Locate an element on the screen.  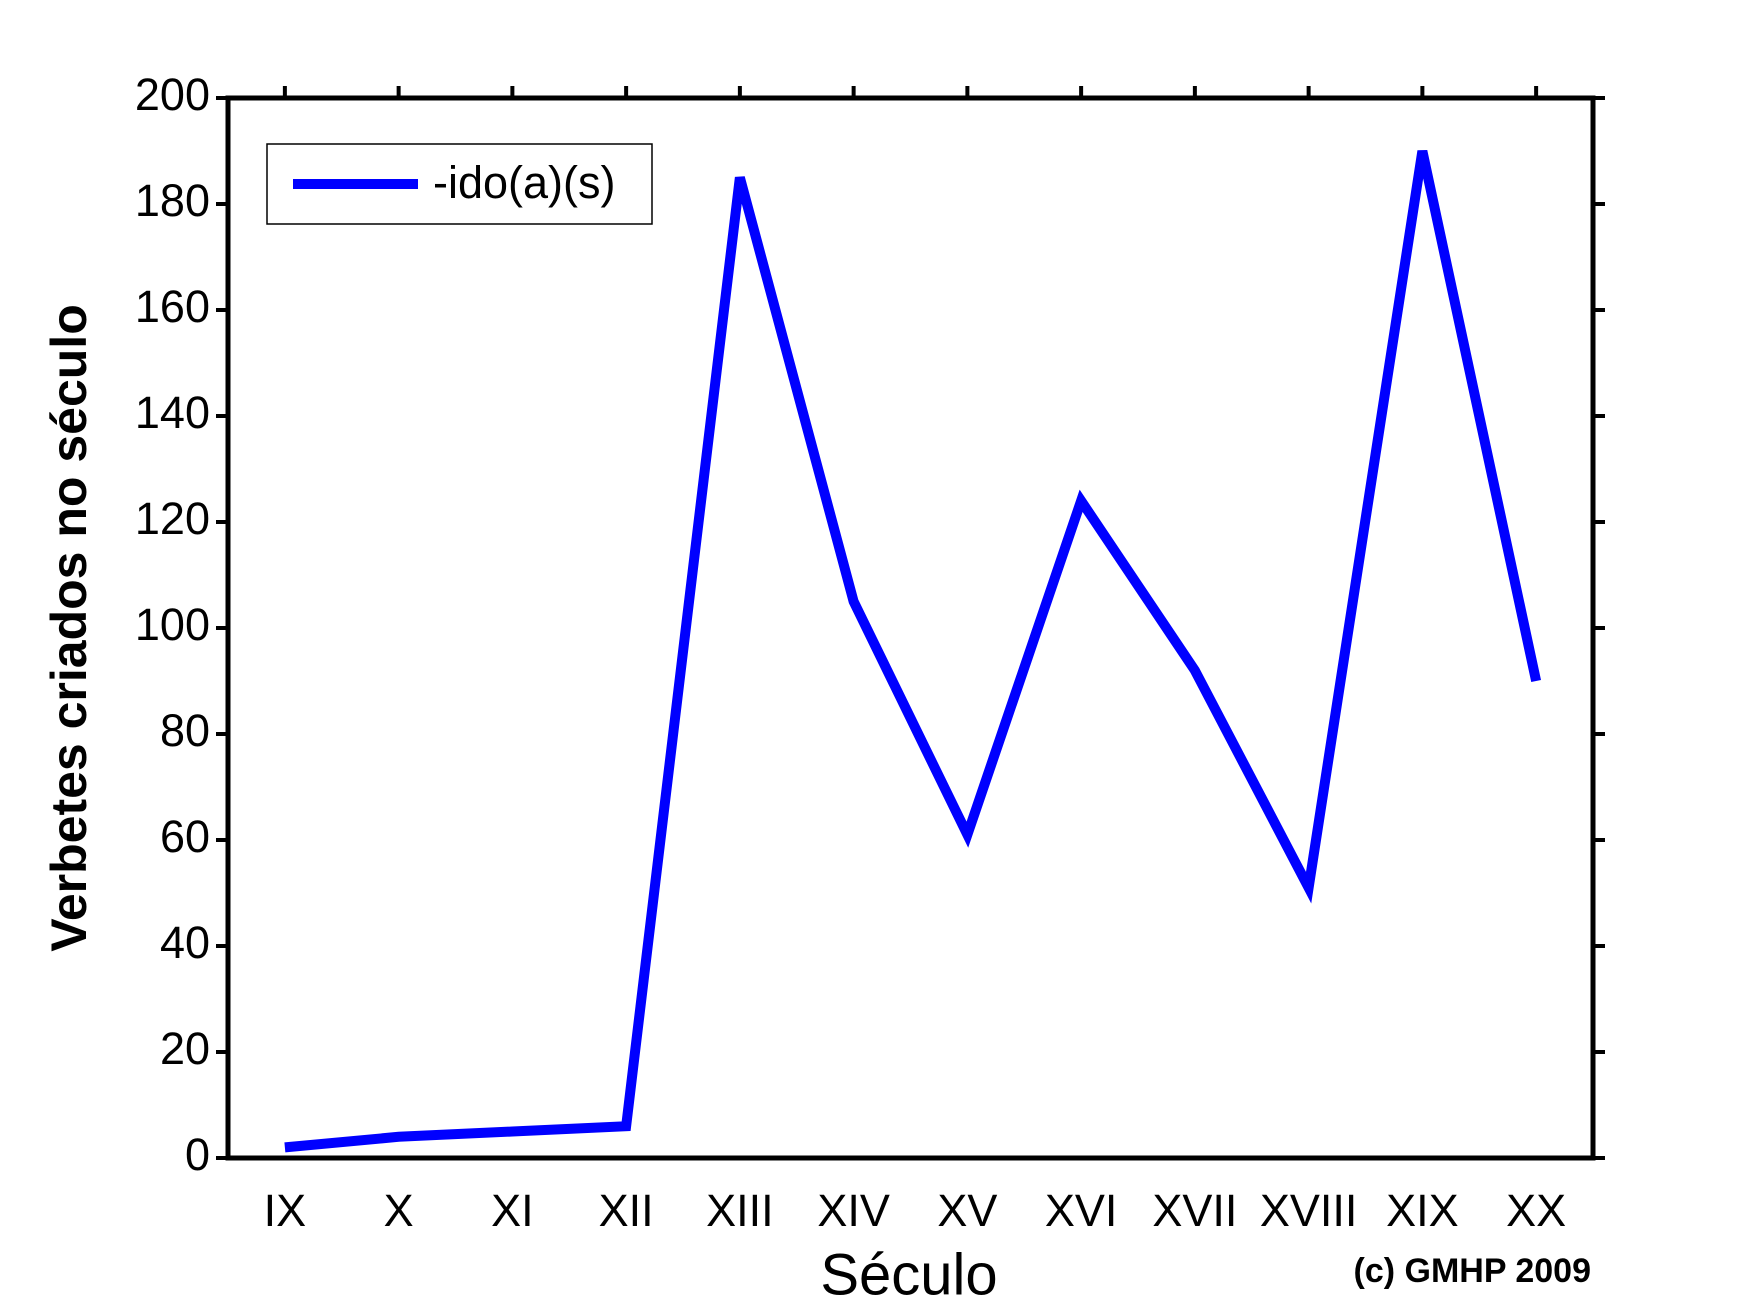
annotation: (c) GMHP 2009 is located at coordinates (1472, 1271).